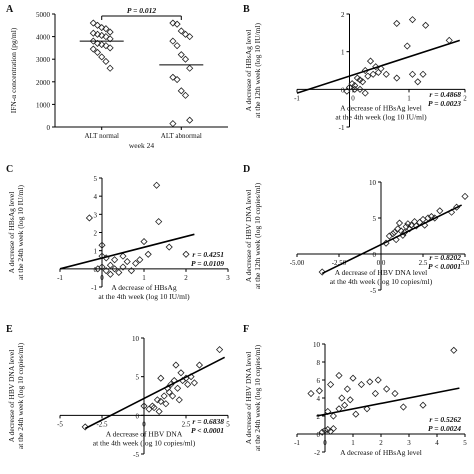 This screenshot has width=474, height=474. Describe the element at coordinates (143, 287) in the screenshot. I see `x-axis-label-c: A decrease of HBsAg` at that location.